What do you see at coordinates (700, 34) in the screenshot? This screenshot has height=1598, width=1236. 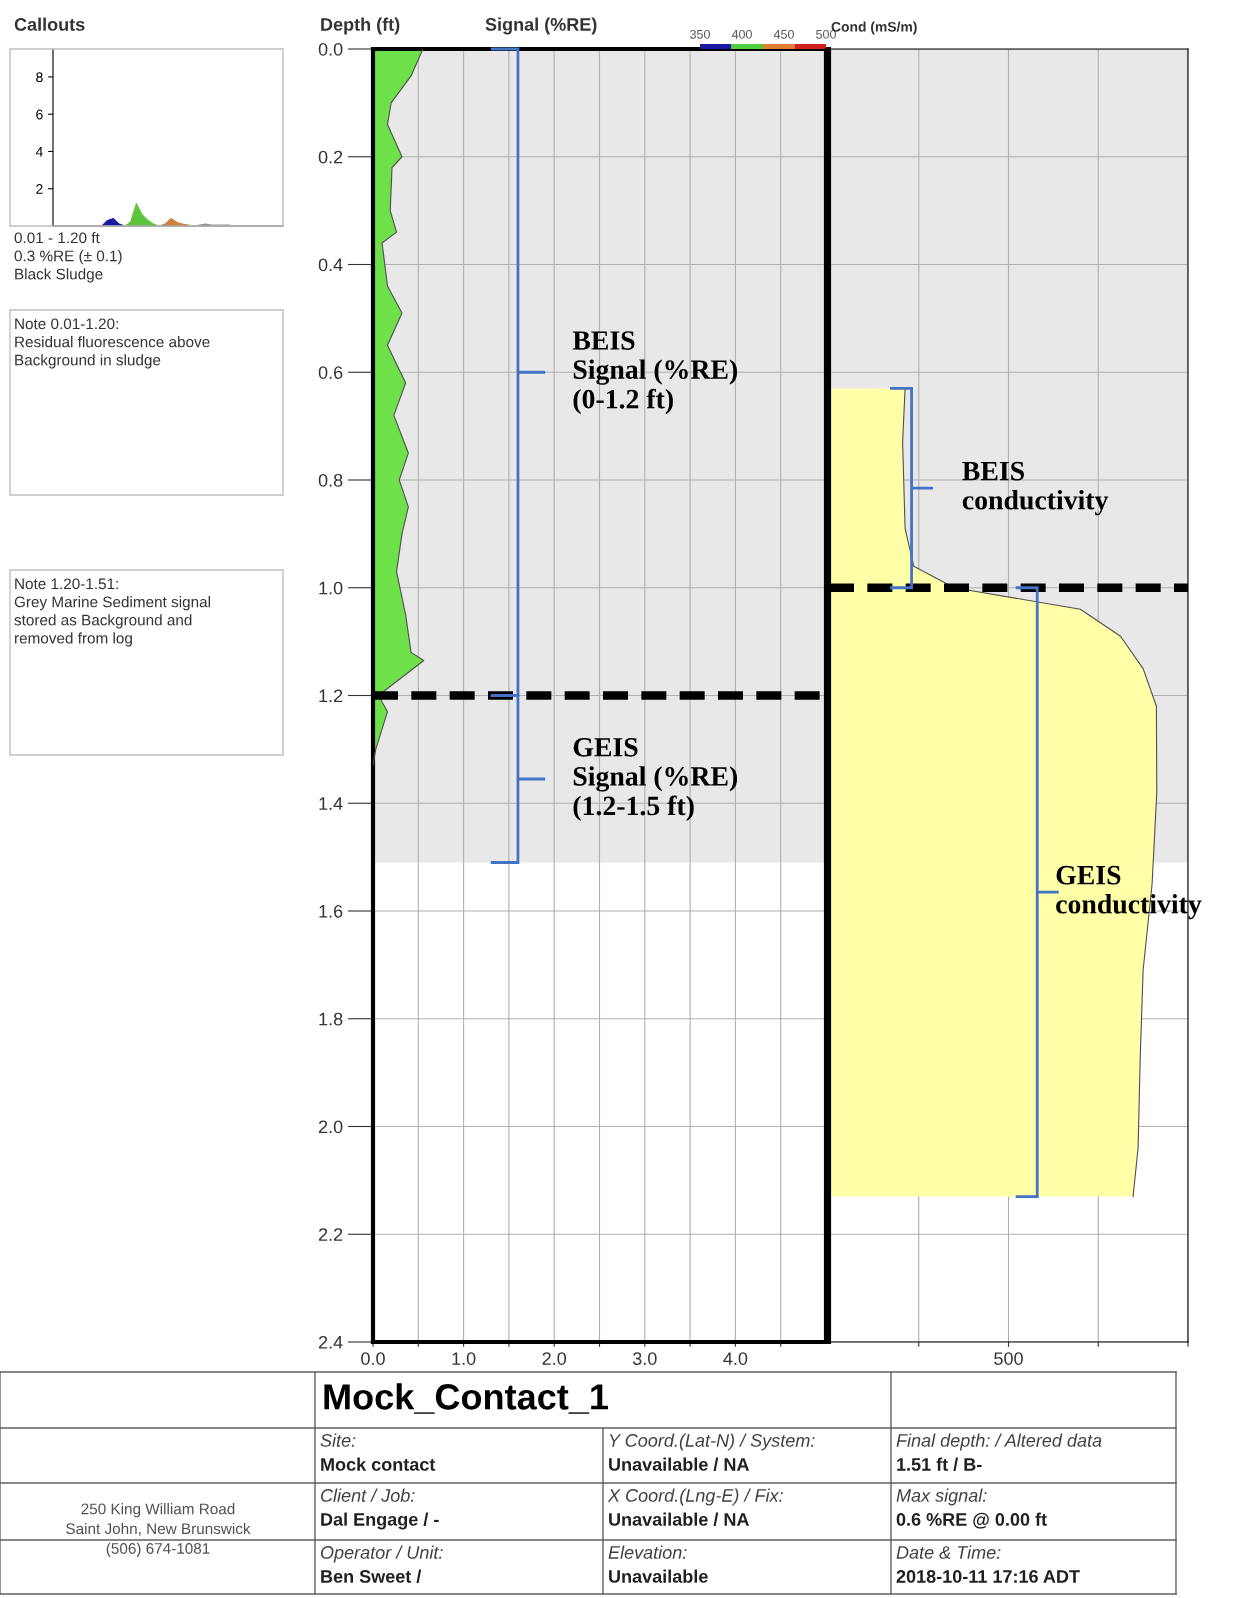 I see `color-bar-label: 350` at bounding box center [700, 34].